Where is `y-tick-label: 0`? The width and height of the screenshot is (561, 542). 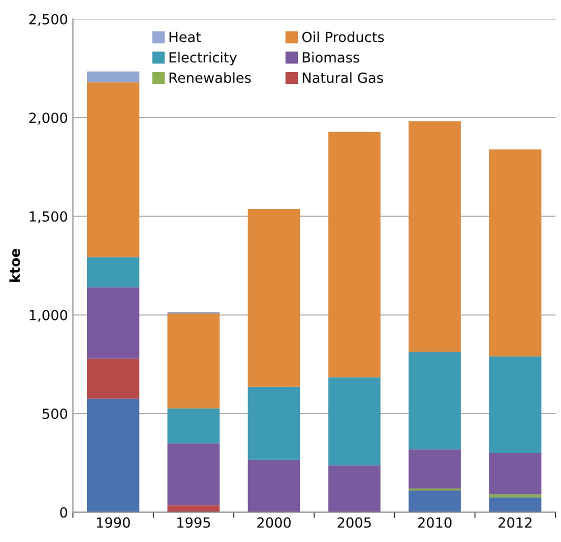 y-tick-label: 0 is located at coordinates (64, 512).